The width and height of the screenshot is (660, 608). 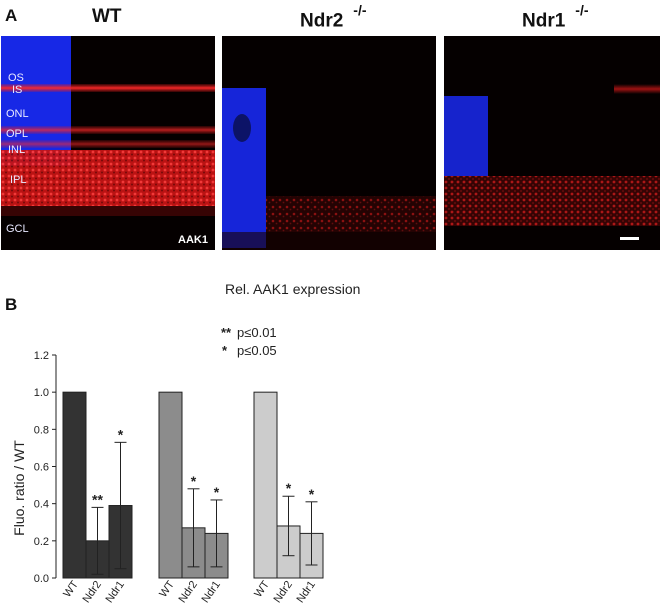 What do you see at coordinates (552, 162) in the screenshot?
I see `micrograph-ndr1-art` at bounding box center [552, 162].